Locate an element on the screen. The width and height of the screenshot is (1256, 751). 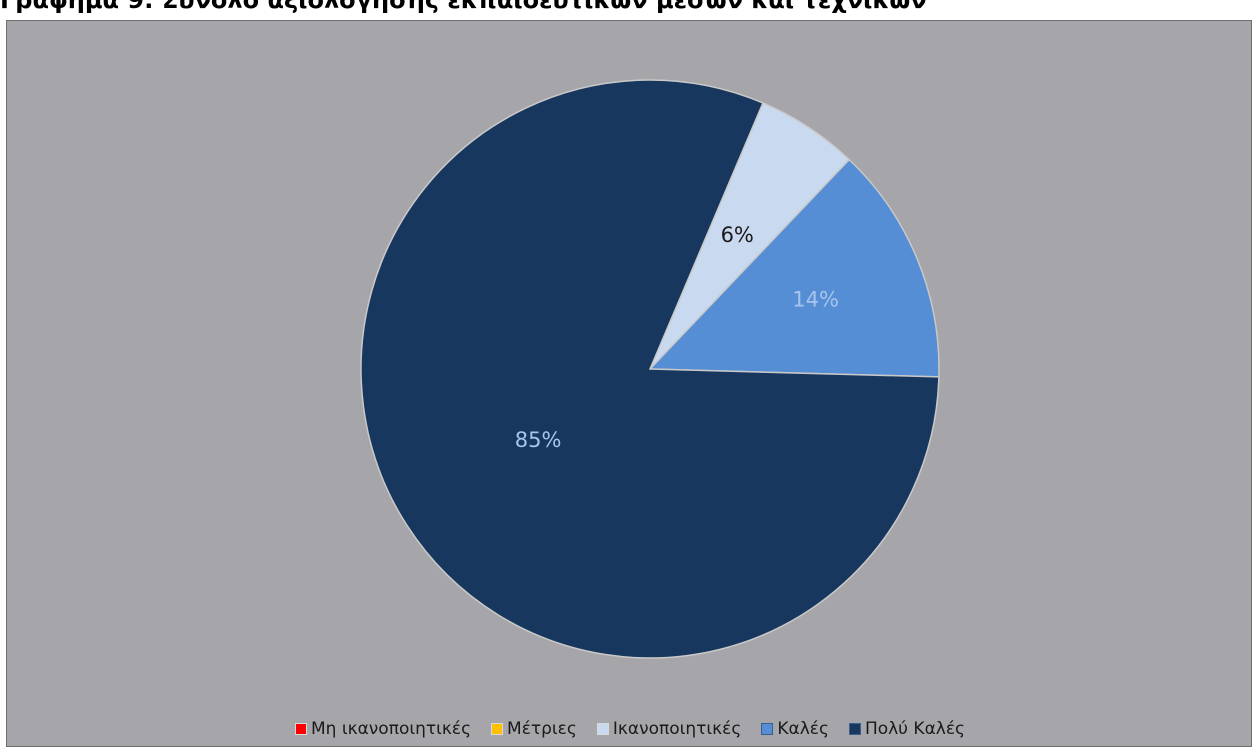
legend-item-metries: Μέτριες is located at coordinates (534, 729).